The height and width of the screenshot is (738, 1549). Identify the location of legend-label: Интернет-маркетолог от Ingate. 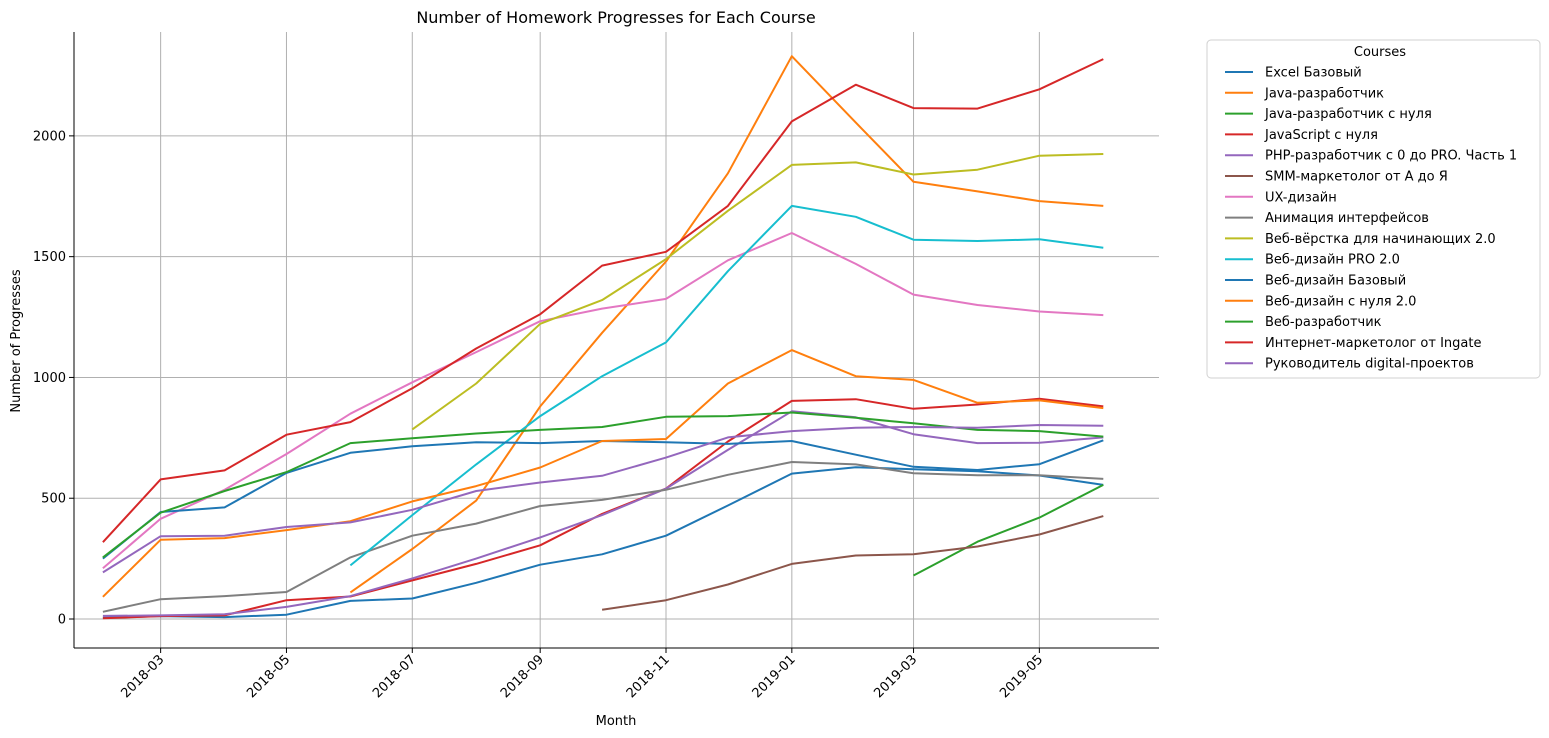
(1373, 343).